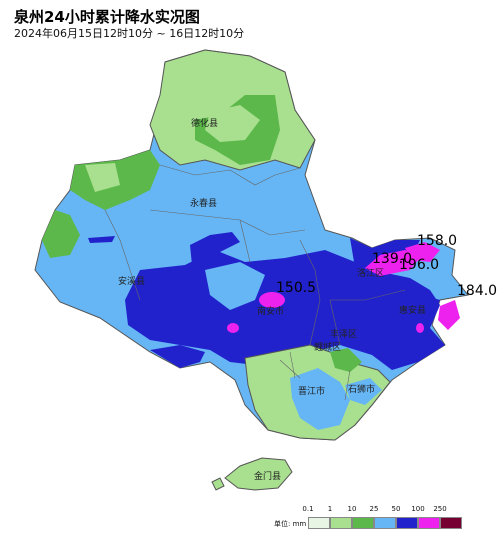  What do you see at coordinates (235, 286) in the screenshot?
I see `region-lightblue-inner` at bounding box center [235, 286].